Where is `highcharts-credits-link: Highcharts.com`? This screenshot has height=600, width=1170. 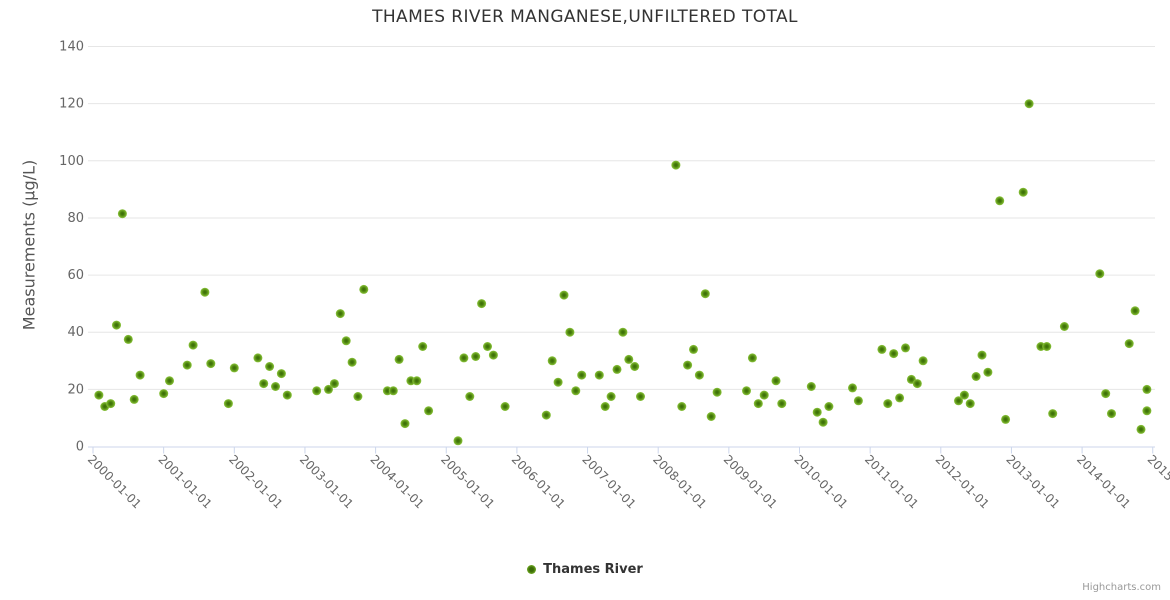
highcharts-credits-link: Highcharts.com is located at coordinates (1121, 587).